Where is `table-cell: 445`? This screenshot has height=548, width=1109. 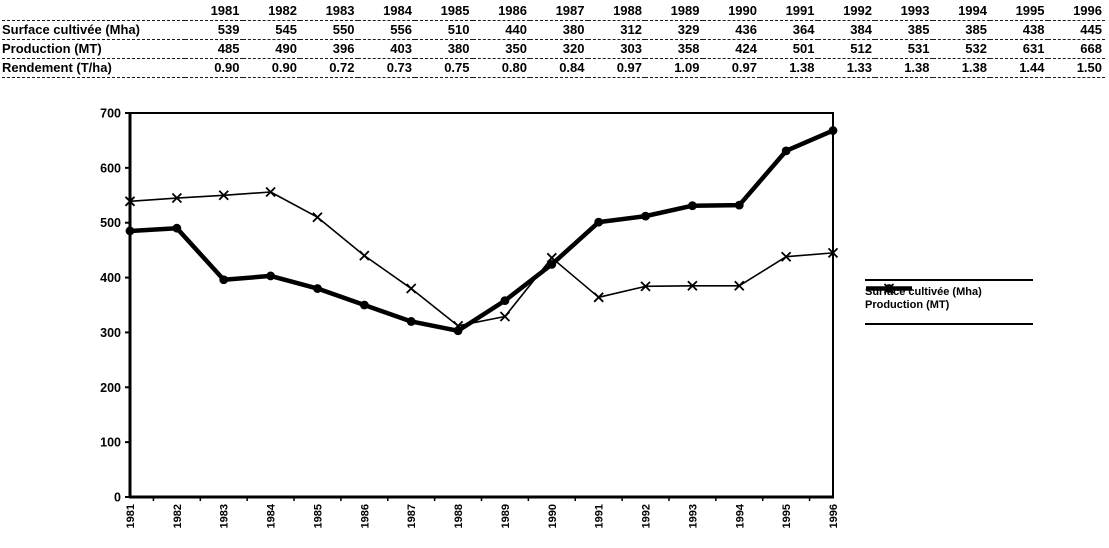 table-cell: 445 is located at coordinates (1076, 30).